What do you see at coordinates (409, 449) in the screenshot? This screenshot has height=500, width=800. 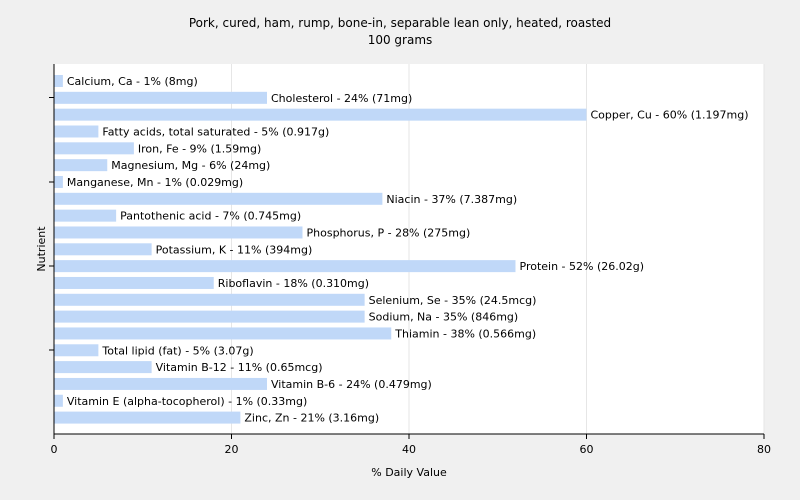 I see `x-tick-label: 40` at bounding box center [409, 449].